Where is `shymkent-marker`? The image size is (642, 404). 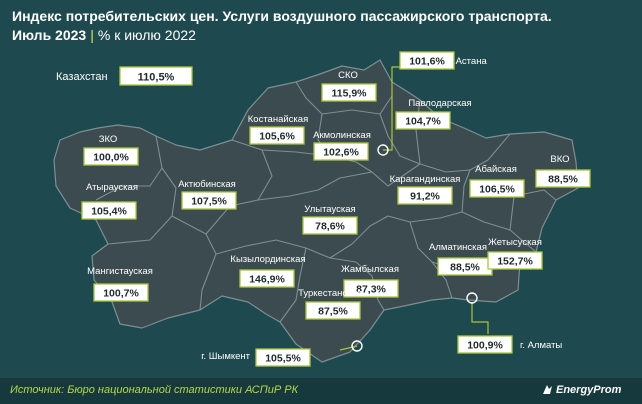 shymkent-marker is located at coordinates (357, 346).